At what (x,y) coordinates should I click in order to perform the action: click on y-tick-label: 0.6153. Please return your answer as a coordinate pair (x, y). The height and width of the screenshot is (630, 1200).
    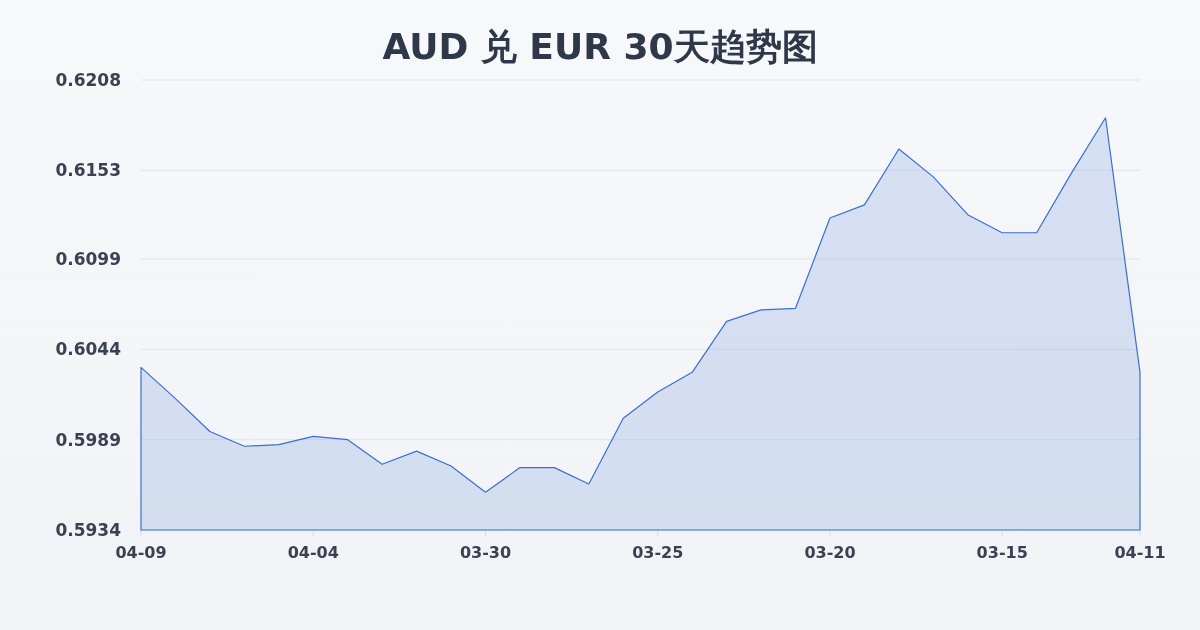
    Looking at the image, I should click on (88, 170).